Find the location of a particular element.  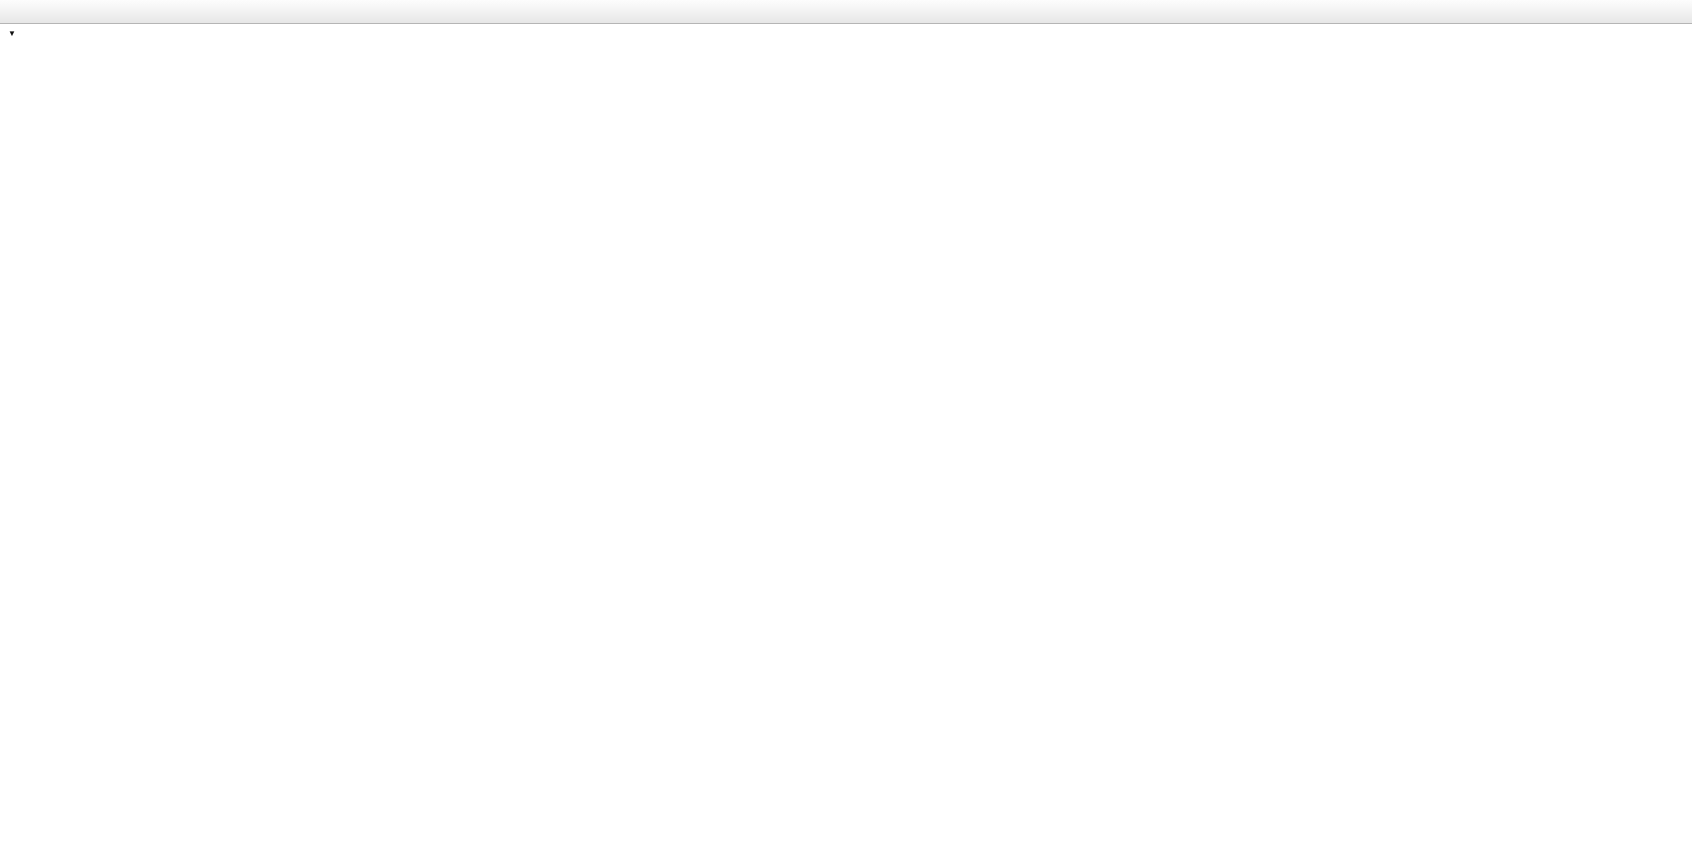

toolbar is located at coordinates (846, 12).